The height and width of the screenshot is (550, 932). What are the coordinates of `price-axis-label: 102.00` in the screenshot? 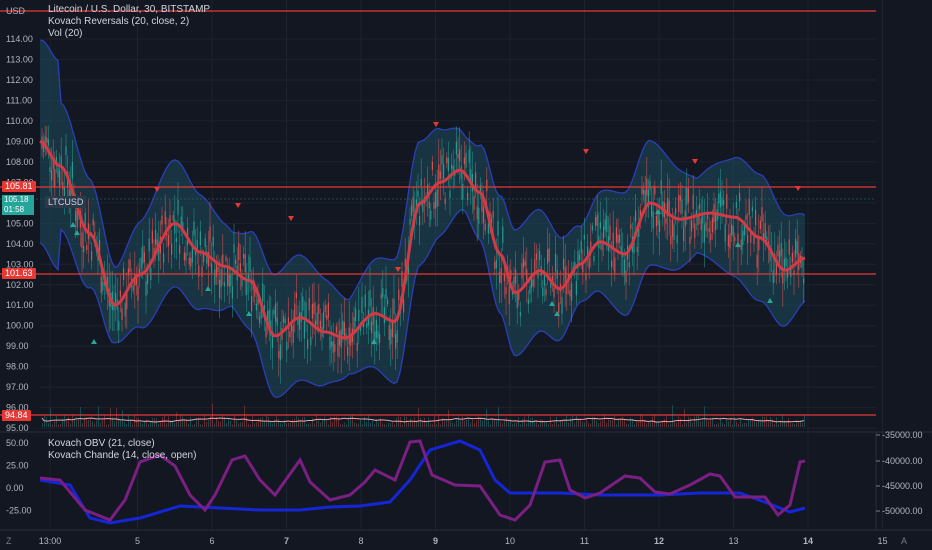 It's located at (20, 285).